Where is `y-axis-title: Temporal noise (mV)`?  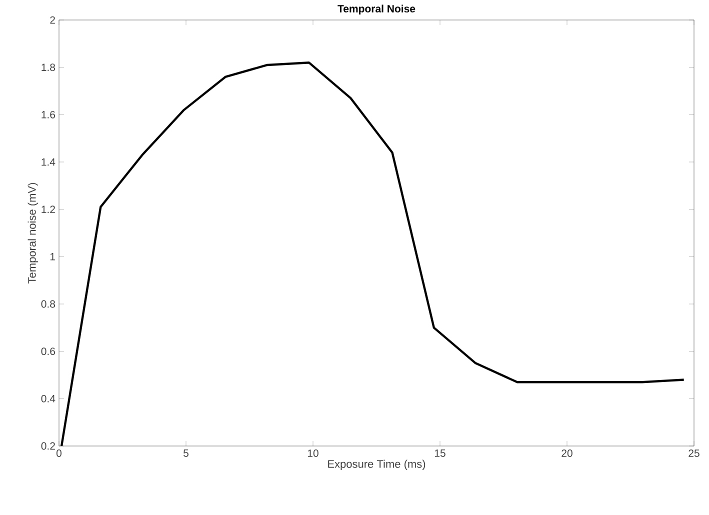
y-axis-title: Temporal noise (mV) is located at coordinates (33, 233).